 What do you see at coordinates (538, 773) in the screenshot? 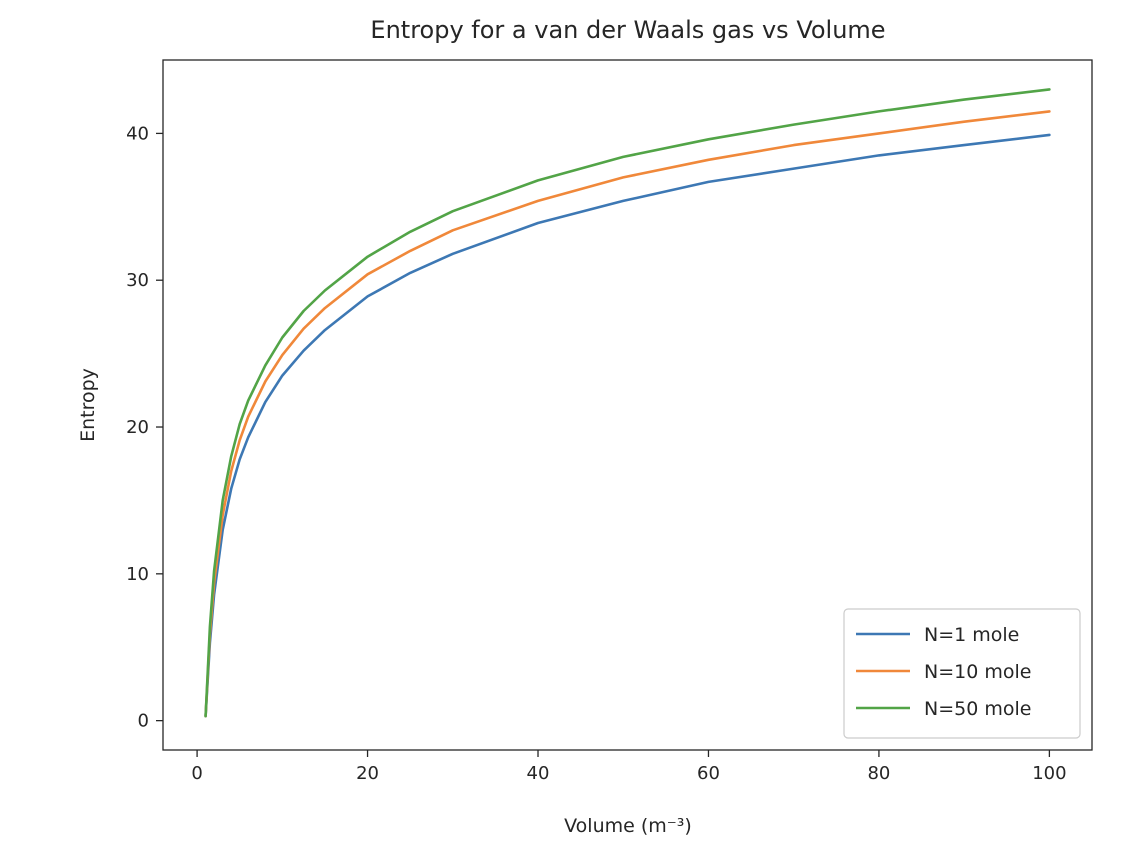
I see `x-tick-label: 40` at bounding box center [538, 773].